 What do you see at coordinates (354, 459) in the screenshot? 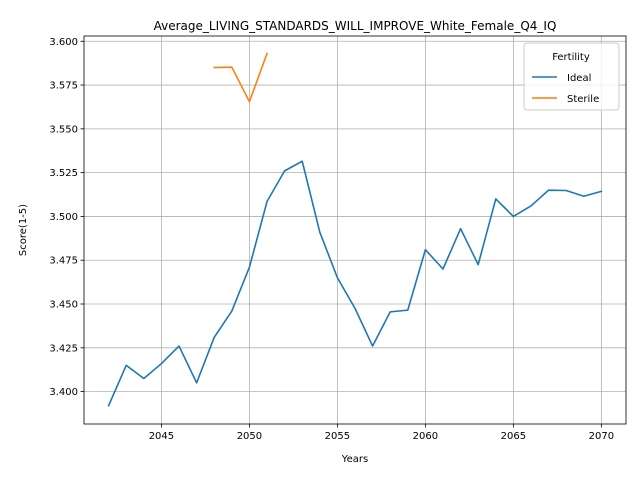
I see `x-axis-label: Years` at bounding box center [354, 459].